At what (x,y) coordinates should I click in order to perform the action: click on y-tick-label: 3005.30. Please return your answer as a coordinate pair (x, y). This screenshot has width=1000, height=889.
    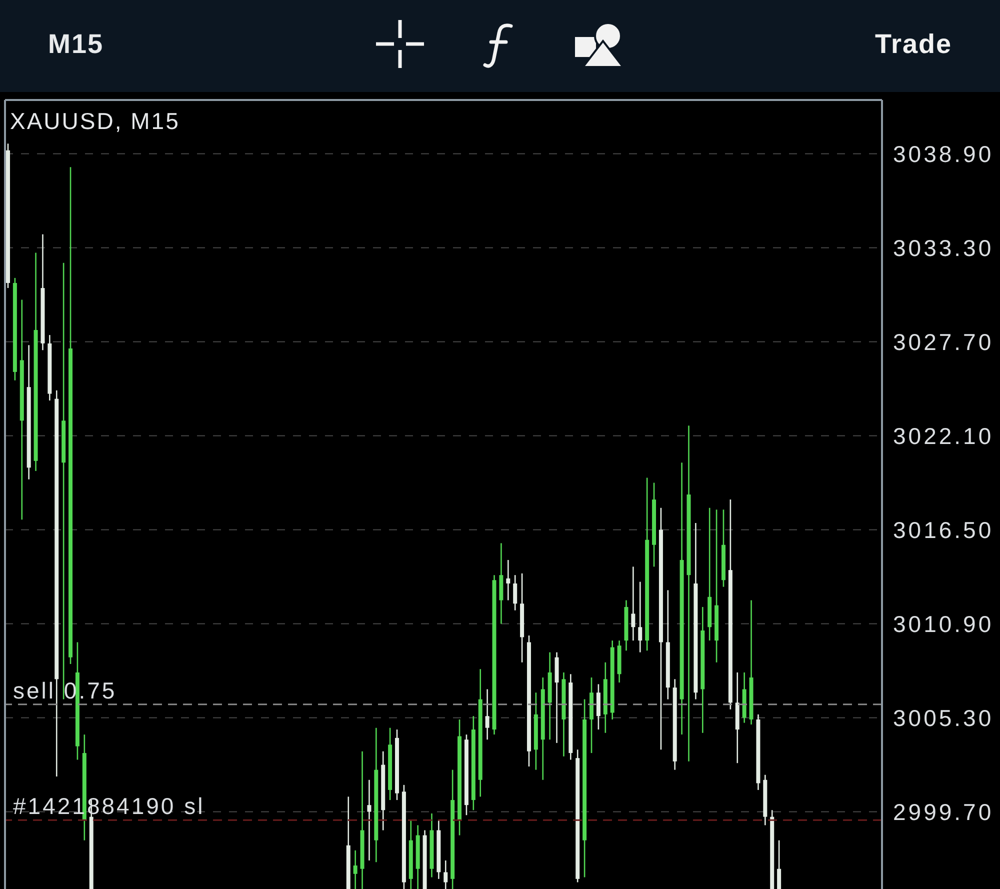
    Looking at the image, I should click on (943, 717).